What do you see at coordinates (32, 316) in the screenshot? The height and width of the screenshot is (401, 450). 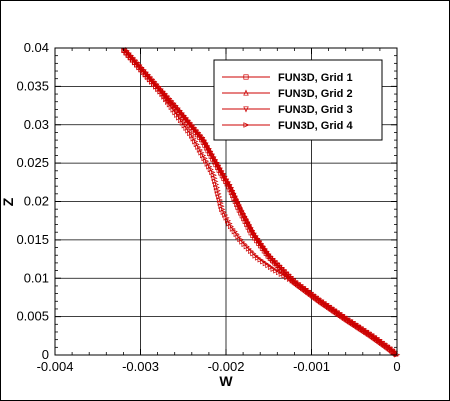 I see `y-tick-label: 0.005` at bounding box center [32, 316].